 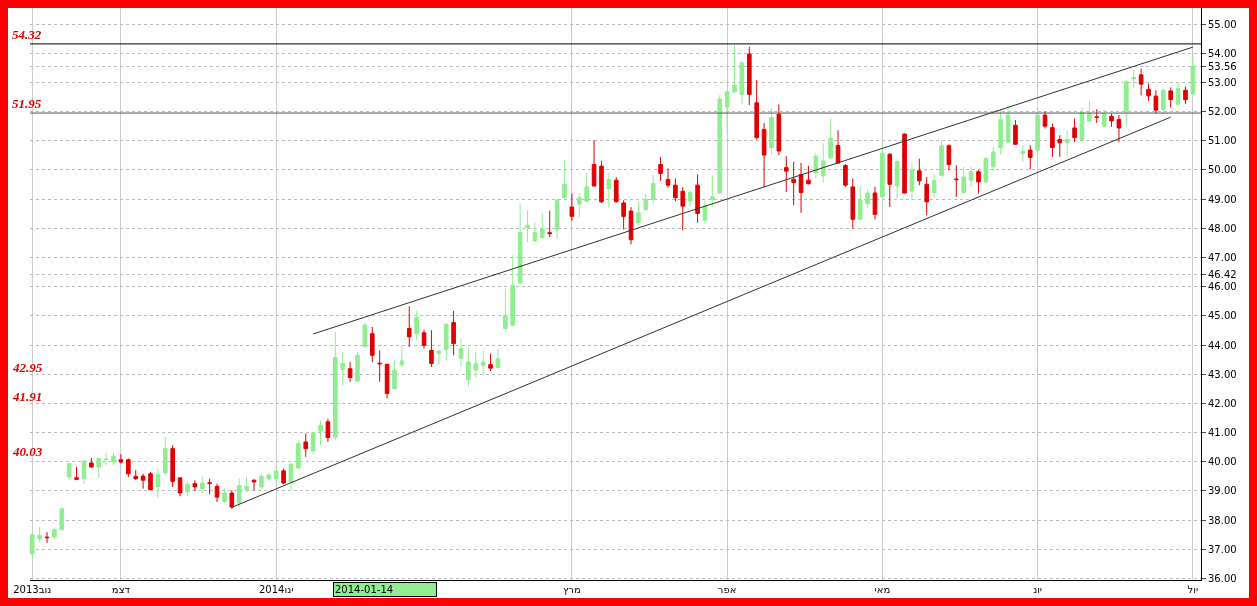 What do you see at coordinates (1222, 287) in the screenshot?
I see `y-tick-label: 46.00` at bounding box center [1222, 287].